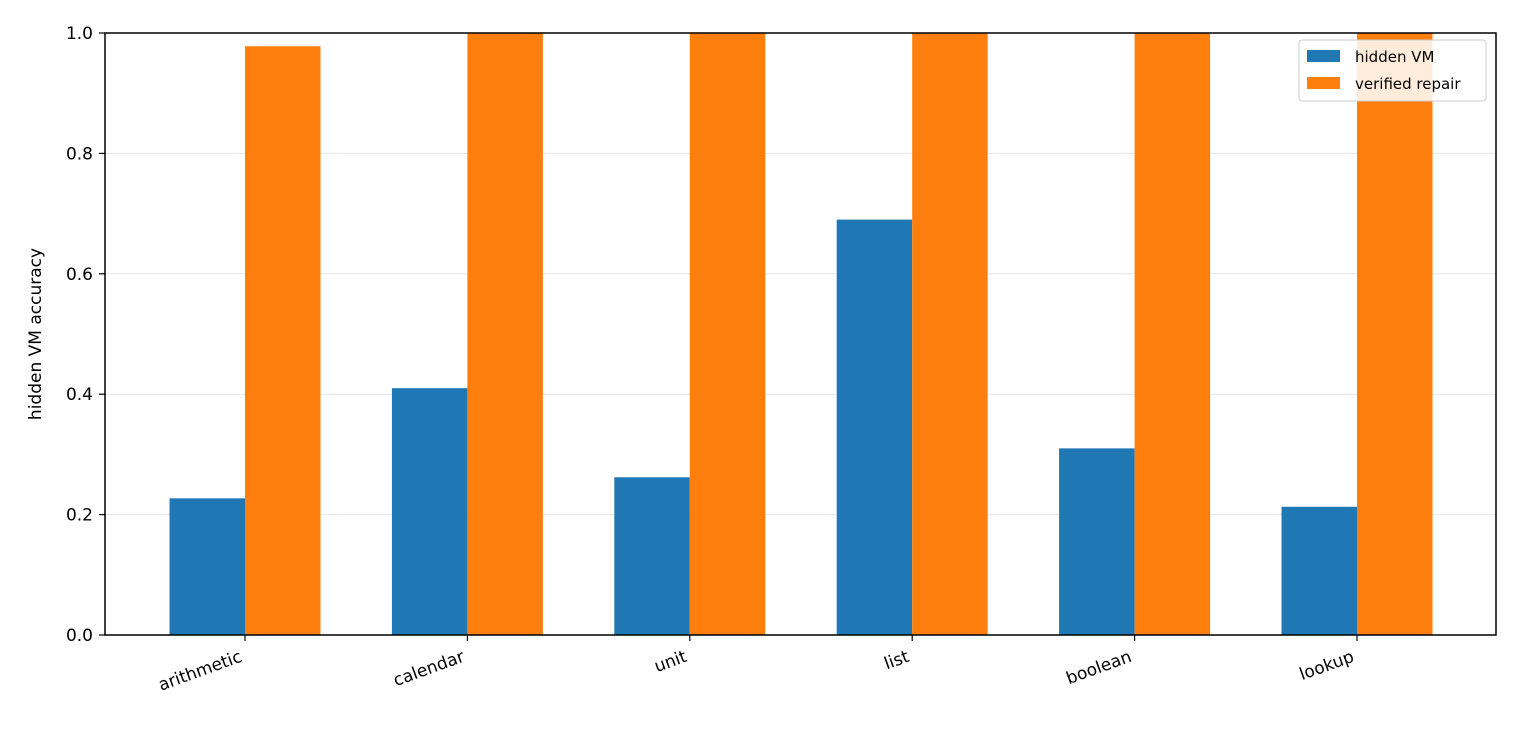  I want to click on bar-hidden-vm-unit, so click(652, 556).